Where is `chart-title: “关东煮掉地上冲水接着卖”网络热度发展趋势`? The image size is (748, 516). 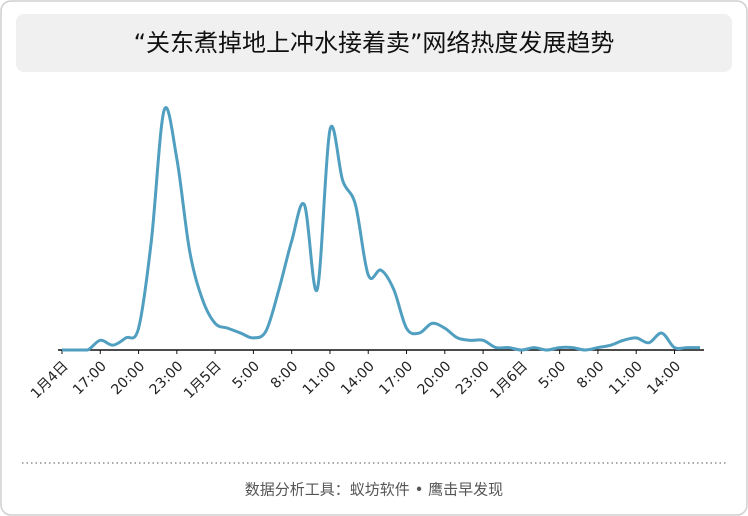
chart-title: “关东煮掉地上冲水接着卖”网络热度发展趋势 is located at coordinates (374, 43).